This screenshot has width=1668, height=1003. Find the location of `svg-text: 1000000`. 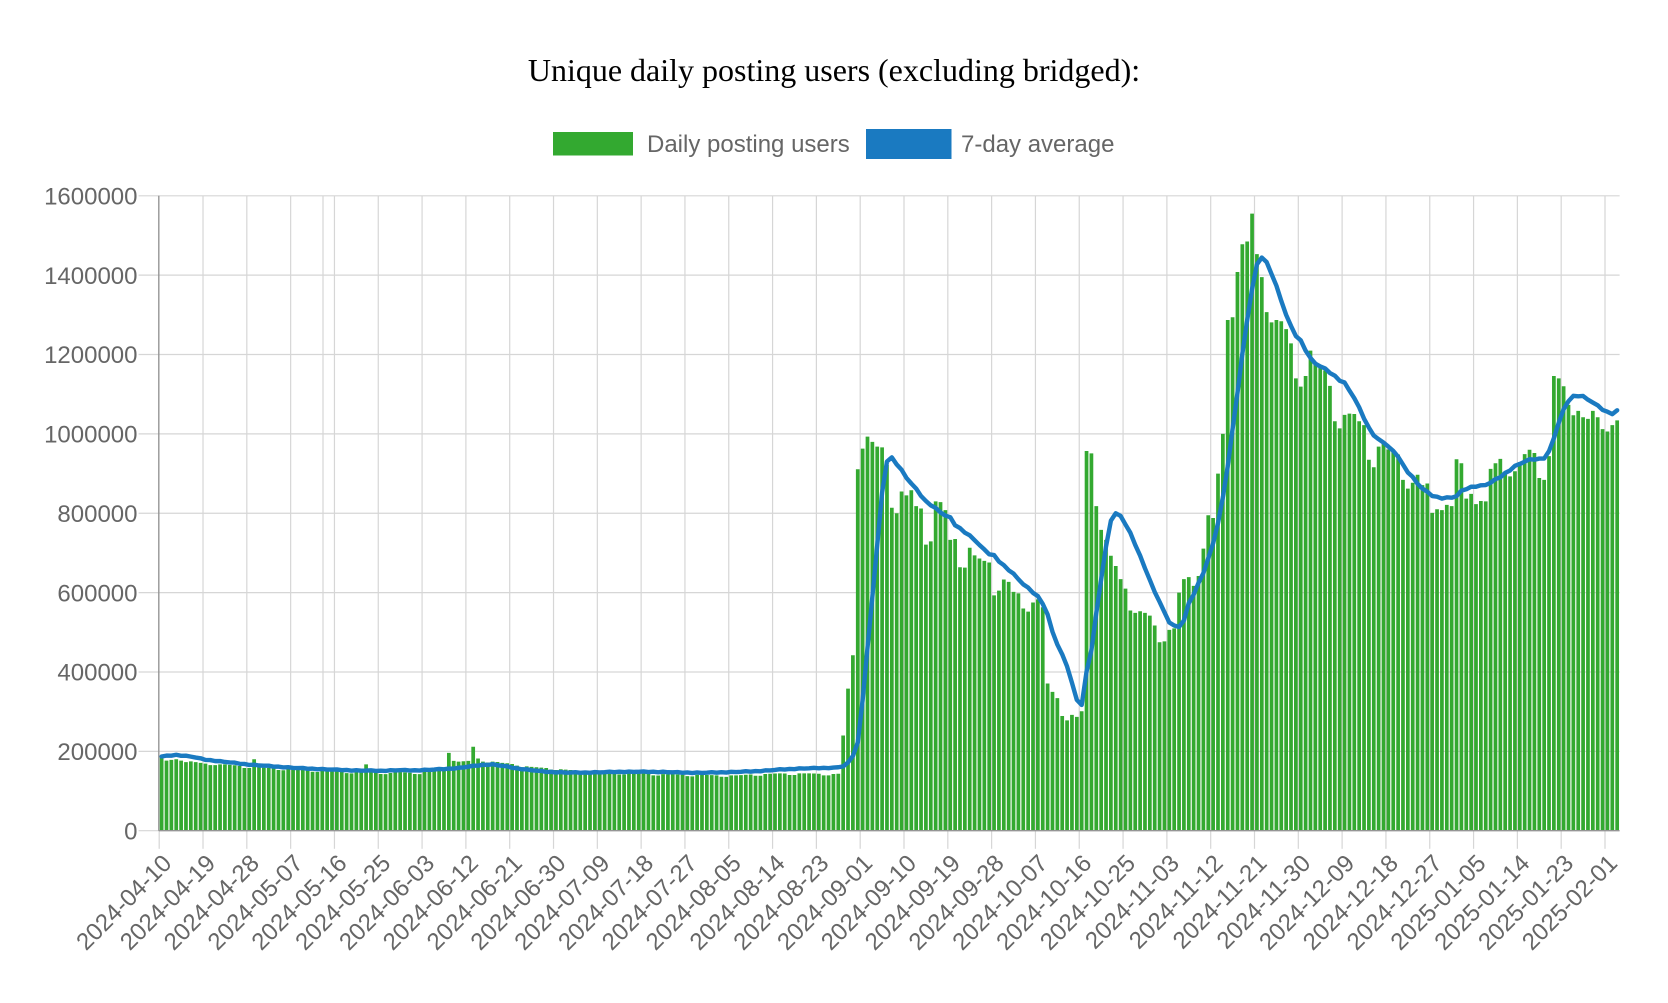

svg-text: 1000000 is located at coordinates (90, 435).